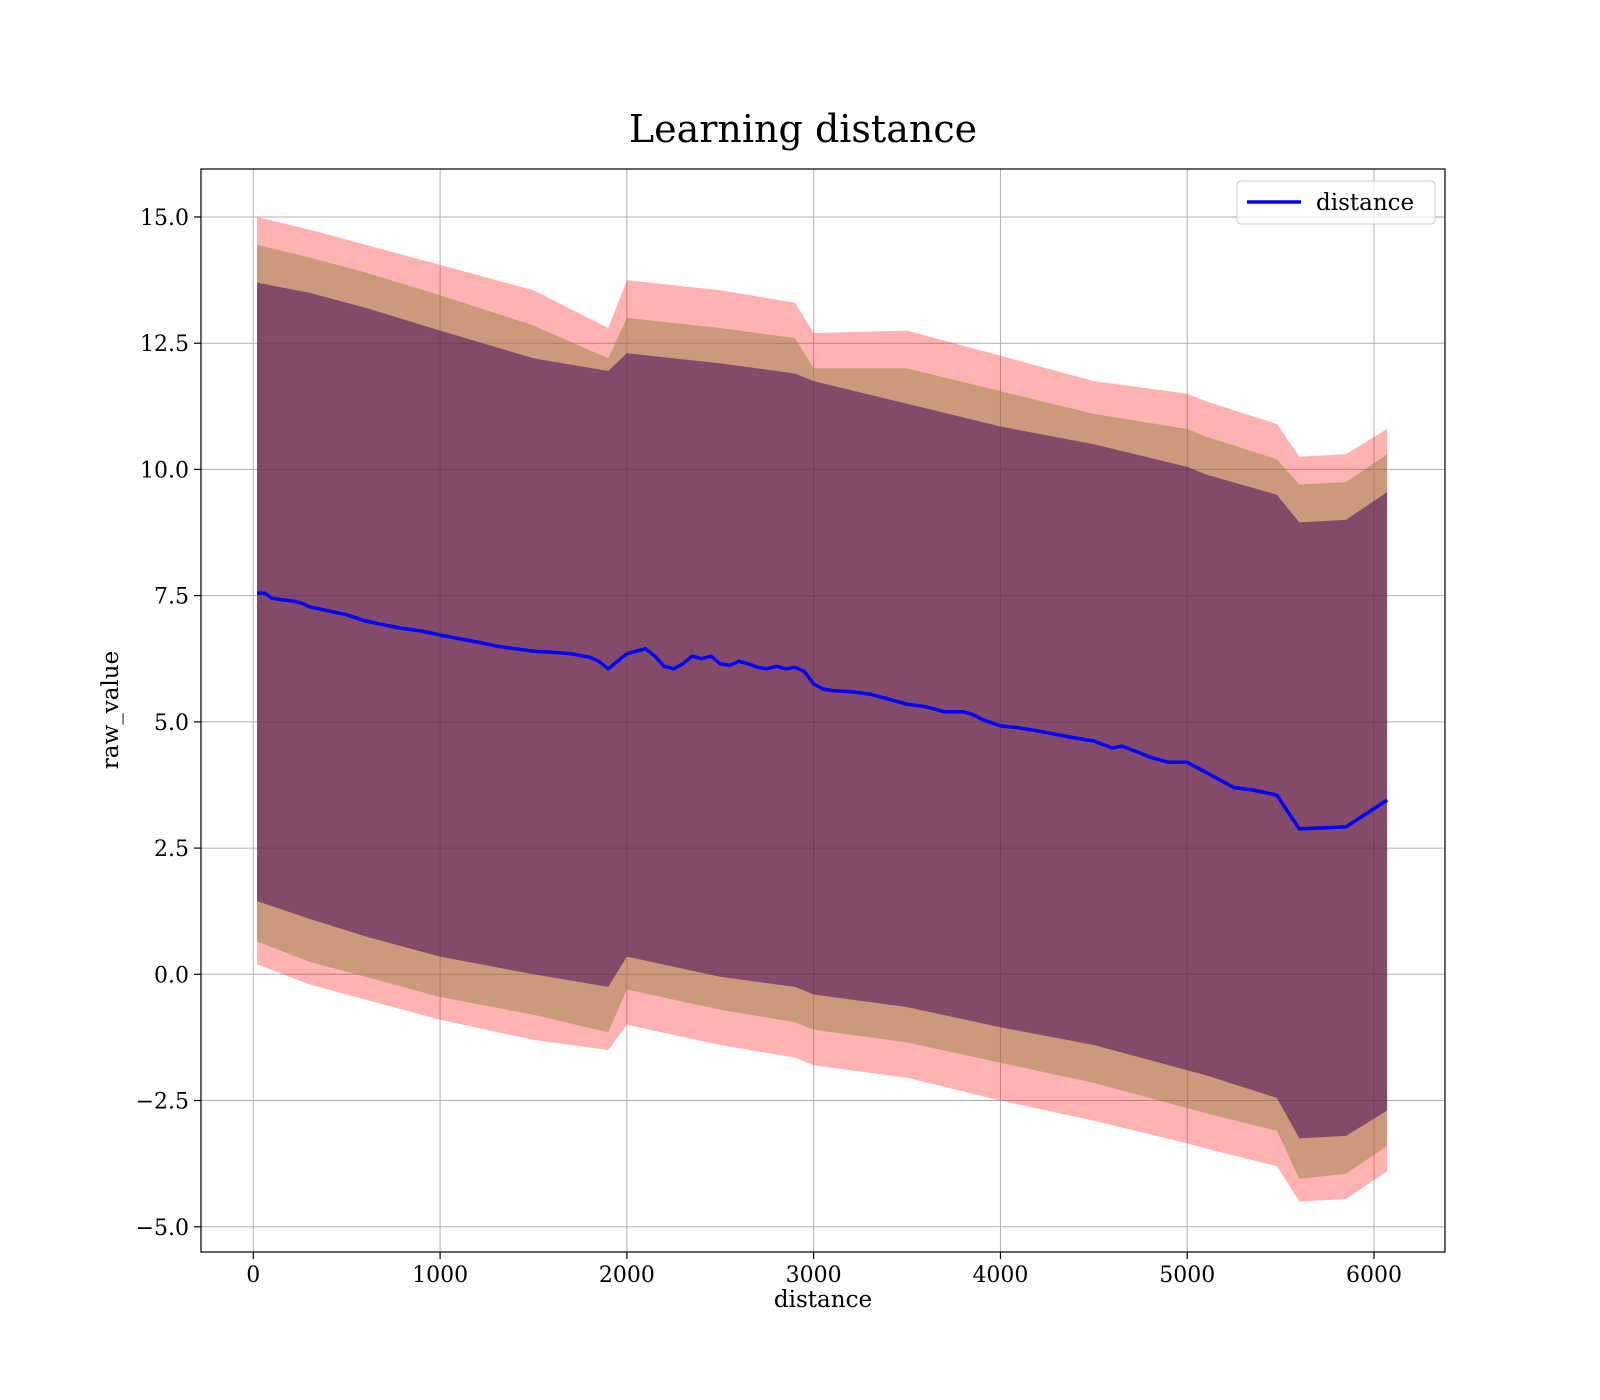  I want to click on x-tick-label-4: 4000, so click(1000, 1275).